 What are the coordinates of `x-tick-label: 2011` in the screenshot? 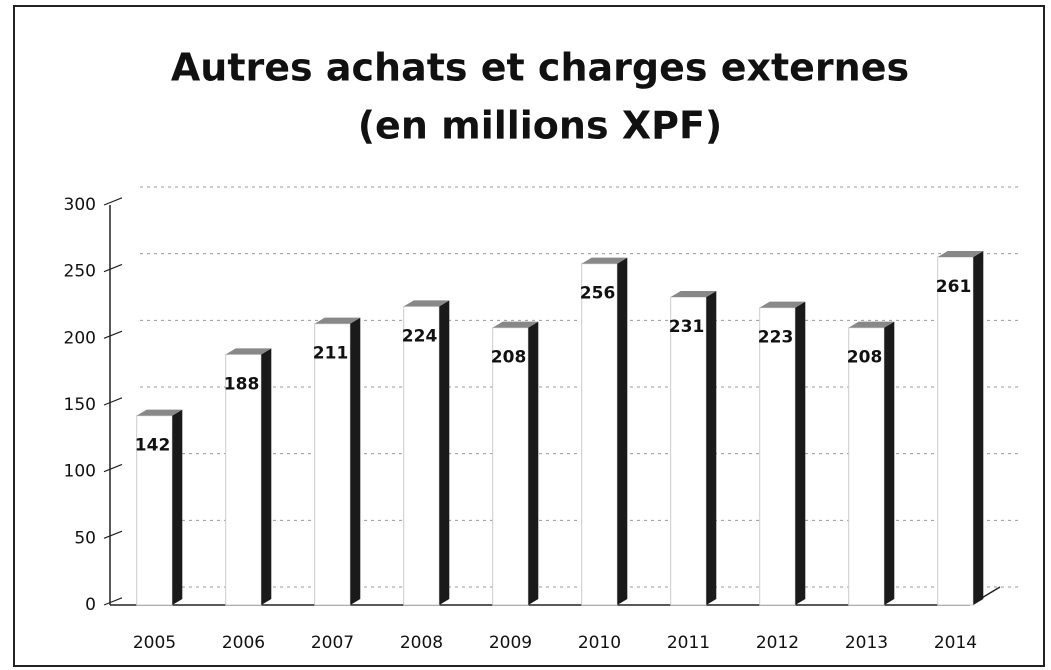 It's located at (688, 643).